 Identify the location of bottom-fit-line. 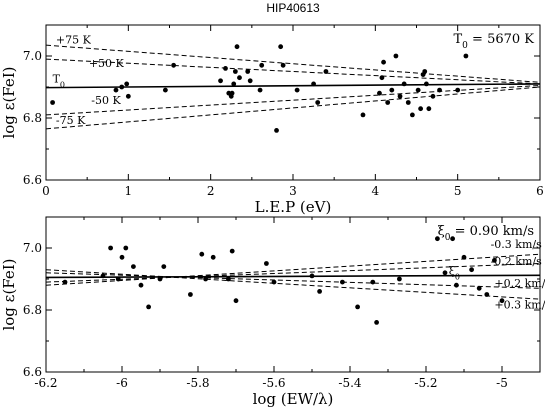
(293, 284).